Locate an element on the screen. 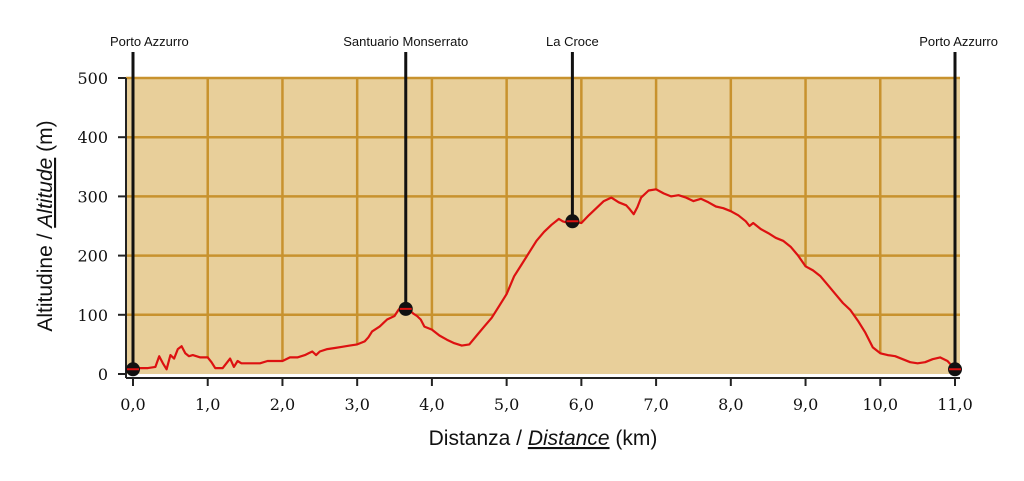  y-tick-label: 500 is located at coordinates (92, 78).